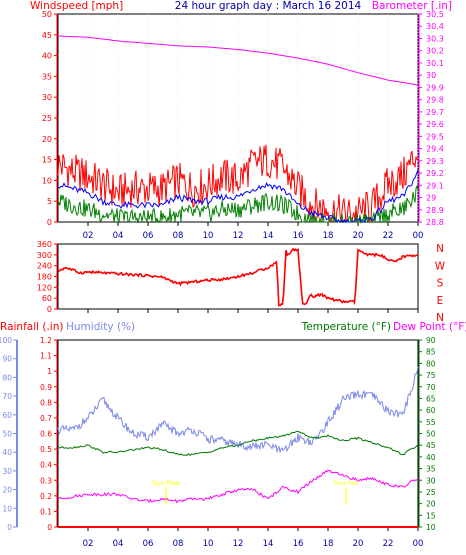  What do you see at coordinates (431, 434) in the screenshot?
I see `temperature-y-tick-label: 50` at bounding box center [431, 434].